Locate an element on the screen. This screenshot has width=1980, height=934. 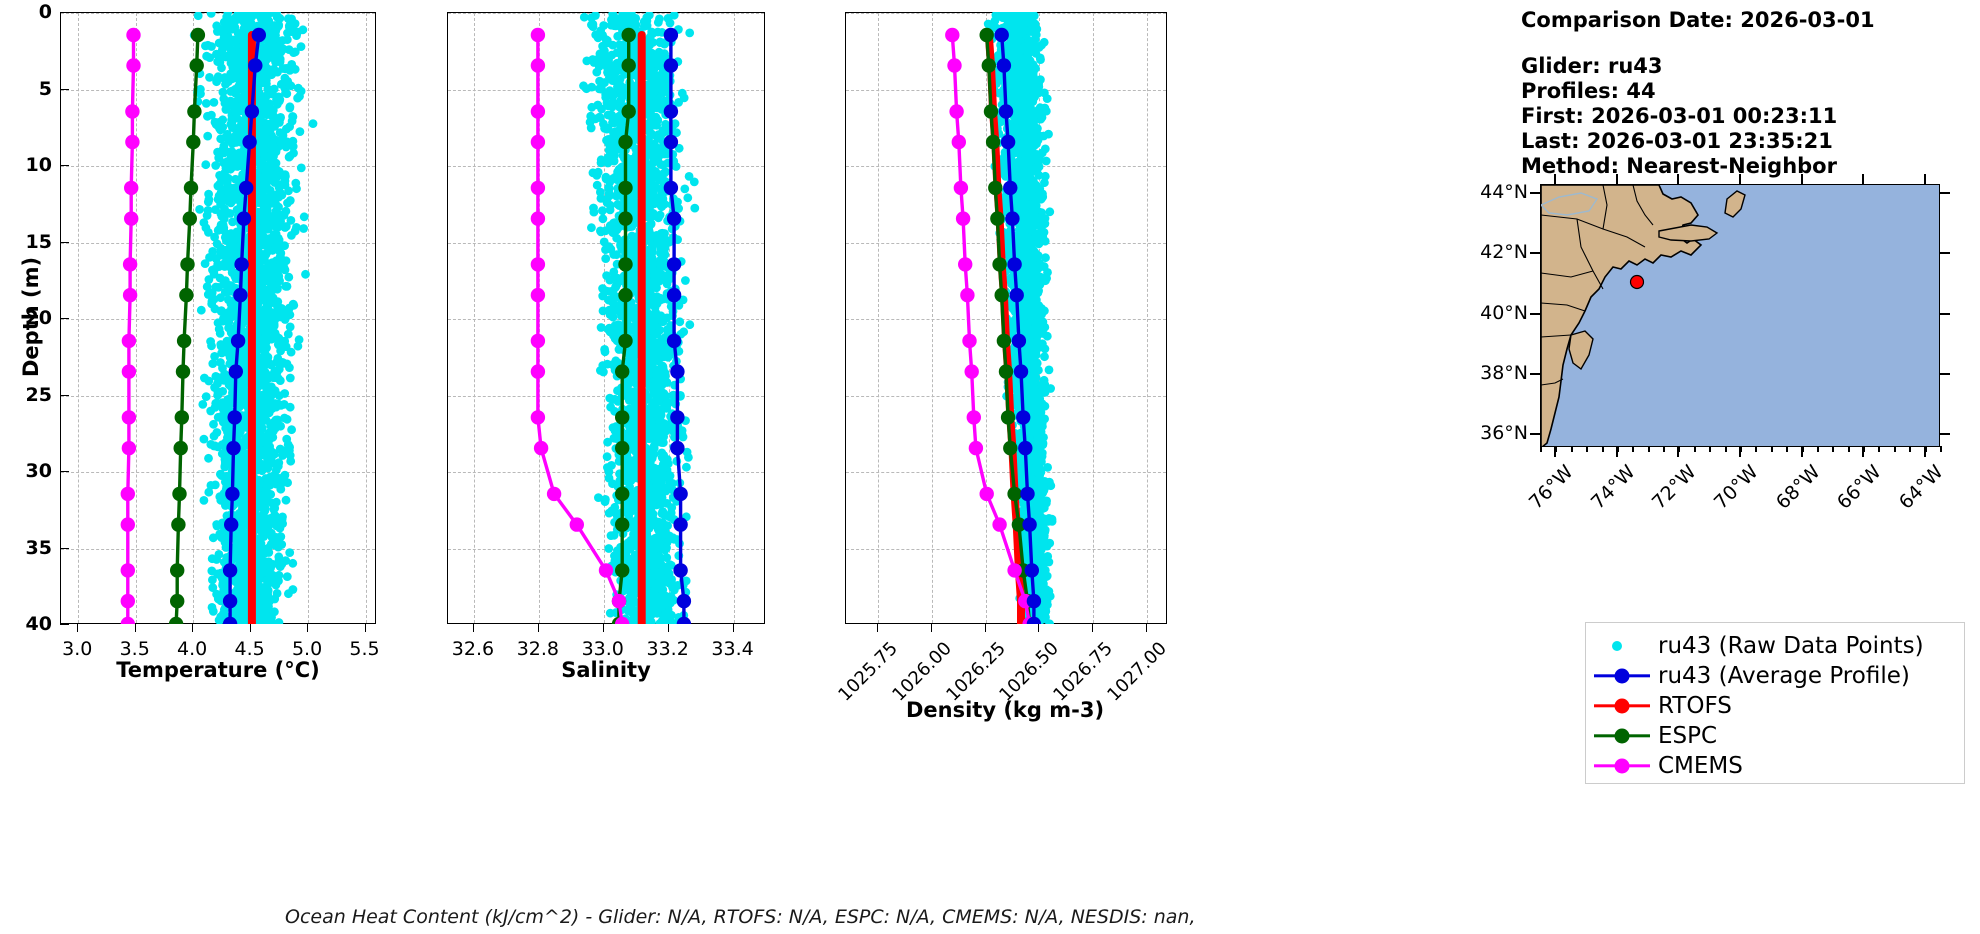
axis-label-x: 33.4 is located at coordinates (732, 649).